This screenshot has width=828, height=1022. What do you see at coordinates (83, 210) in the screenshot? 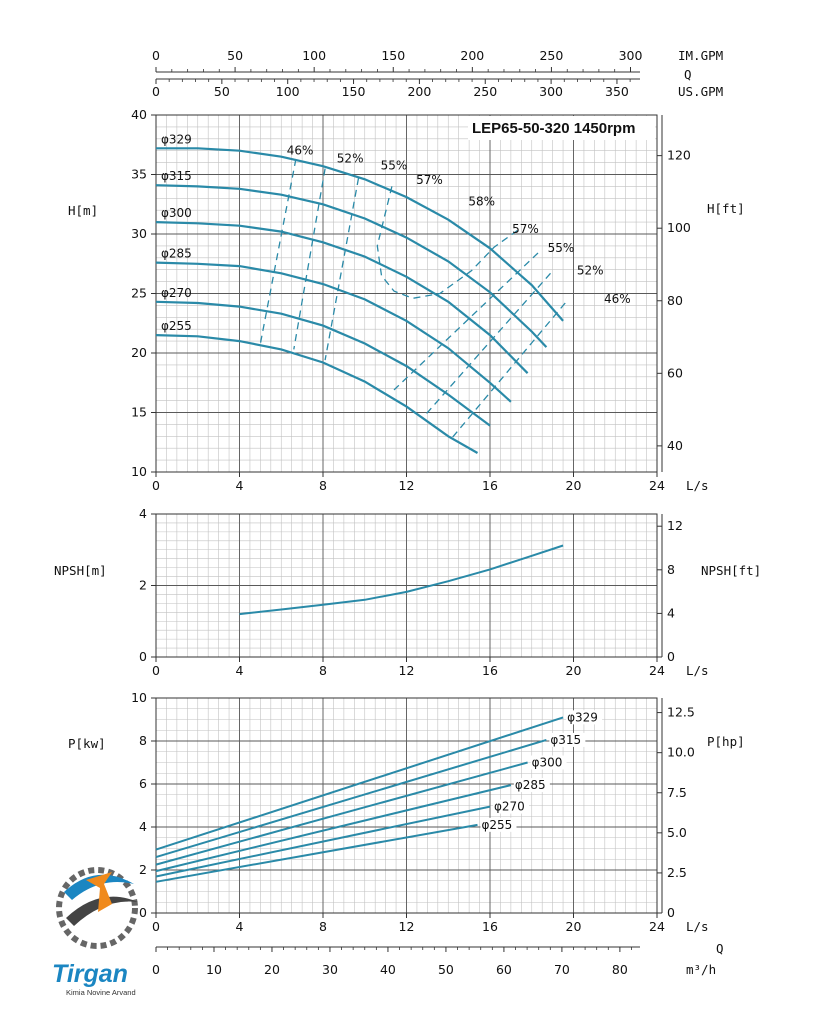
I see `y-axis-label-head: H[m]` at bounding box center [83, 210].